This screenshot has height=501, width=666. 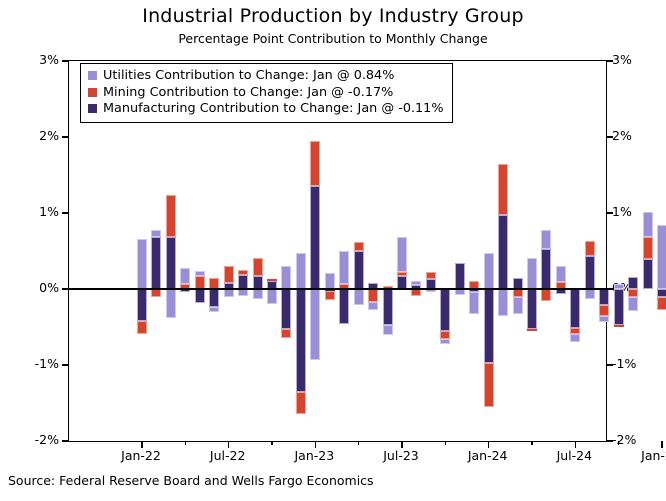 I want to click on utilities-swatch-icon, so click(x=92, y=76).